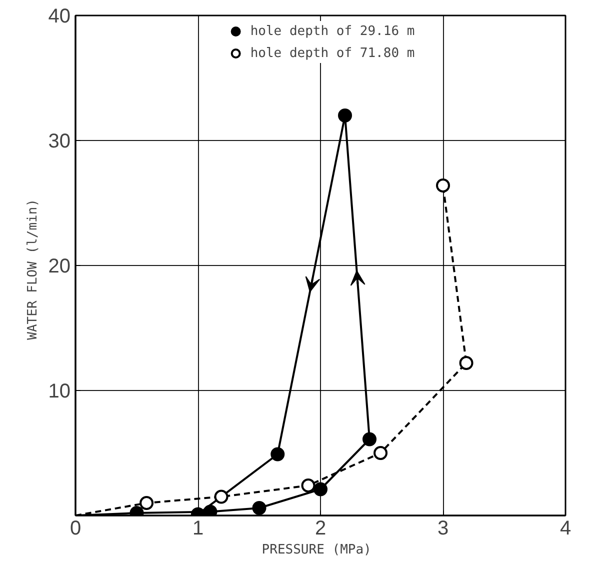 This screenshot has height=580, width=590. What do you see at coordinates (332, 53) in the screenshot?
I see `legend-label: hole depth of 71.80 m` at bounding box center [332, 53].